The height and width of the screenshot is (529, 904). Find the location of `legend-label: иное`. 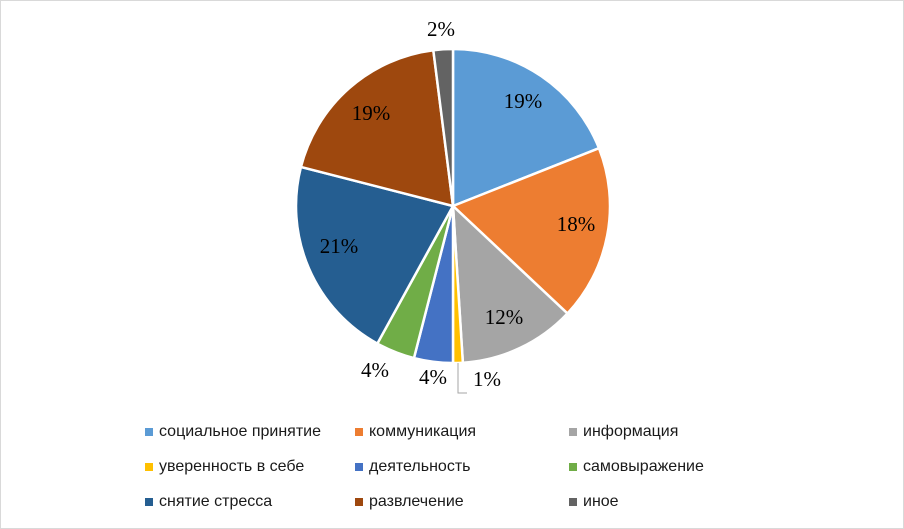

legend-label: иное is located at coordinates (601, 501).